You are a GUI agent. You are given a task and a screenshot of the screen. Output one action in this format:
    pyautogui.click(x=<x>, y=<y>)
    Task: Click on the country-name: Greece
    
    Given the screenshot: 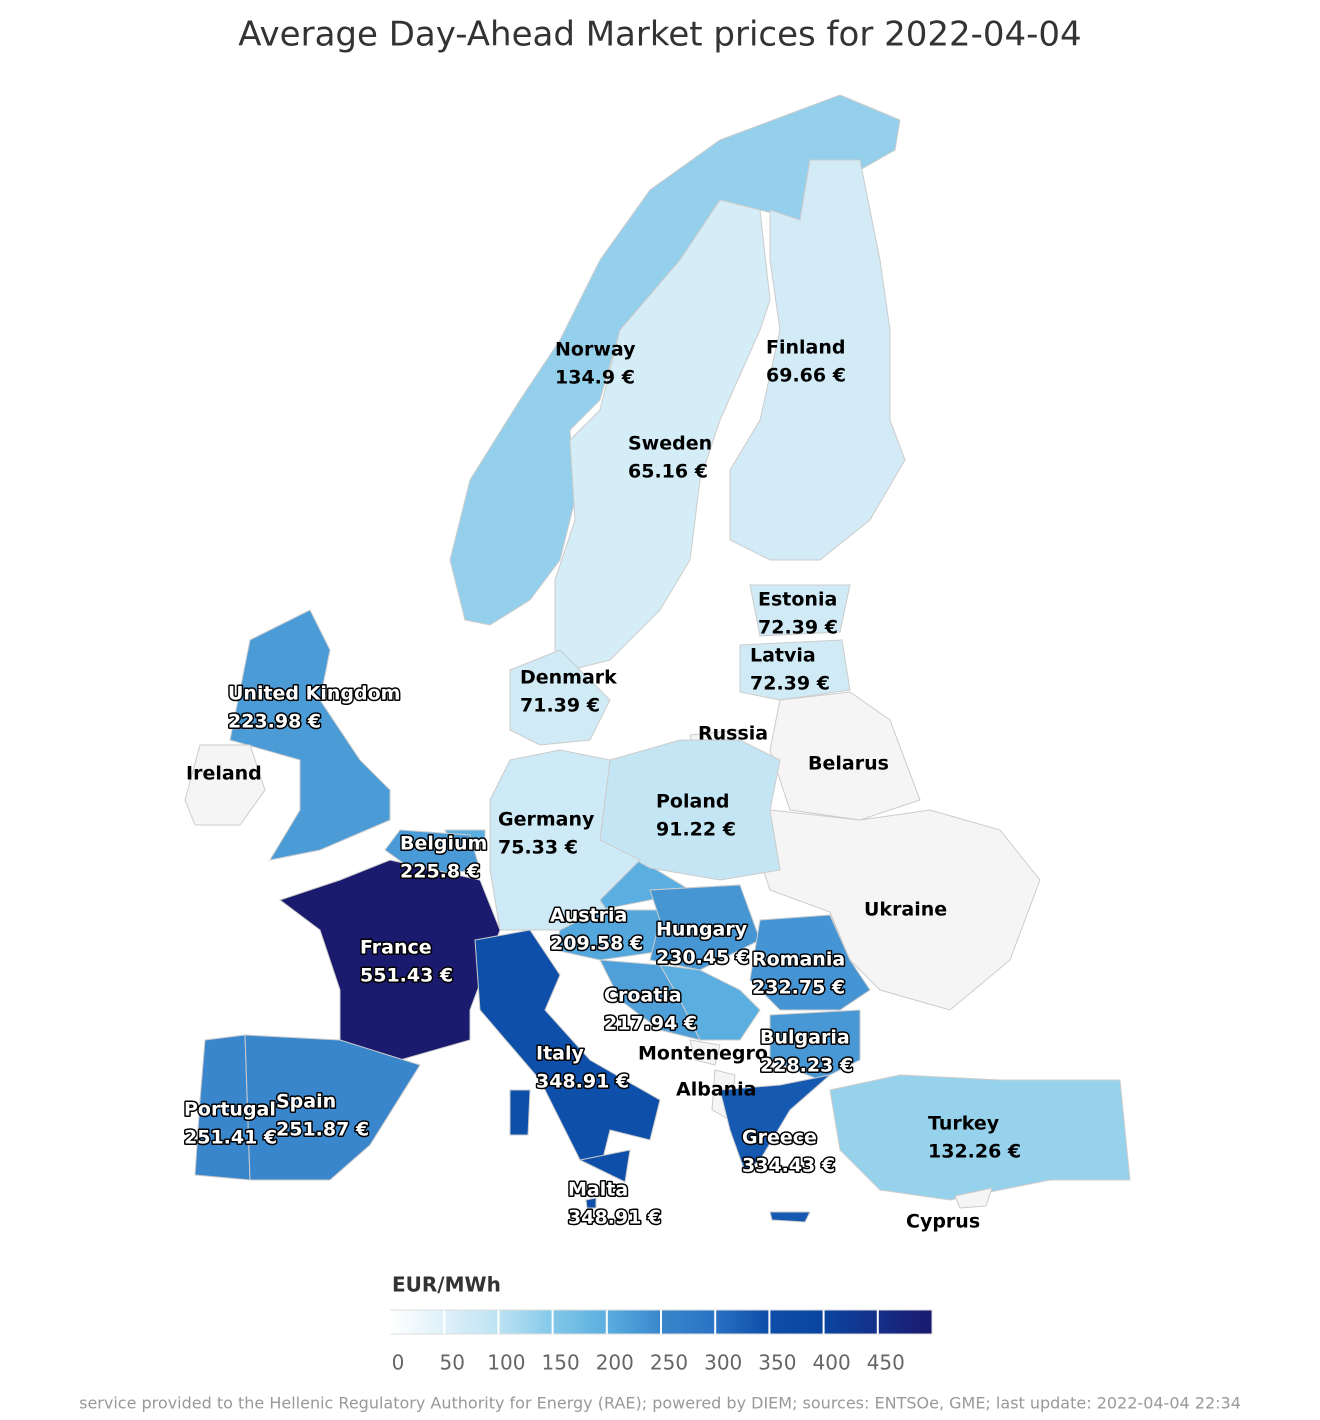 What is the action you would take?
    pyautogui.click(x=779, y=1138)
    